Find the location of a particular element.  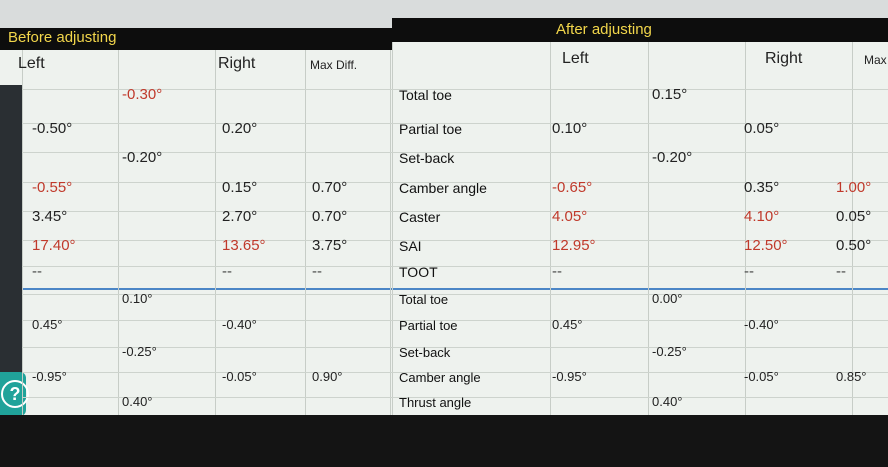

rear-separator is located at coordinates (455, 289).